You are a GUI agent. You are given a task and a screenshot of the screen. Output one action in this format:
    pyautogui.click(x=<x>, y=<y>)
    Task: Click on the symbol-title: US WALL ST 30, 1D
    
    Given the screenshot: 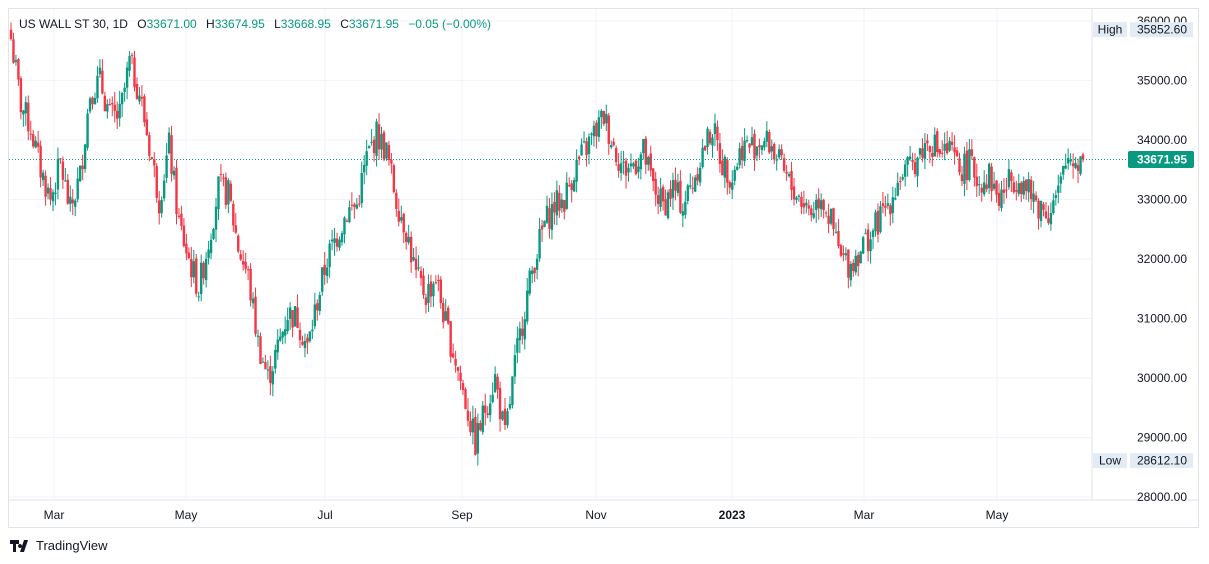 What is the action you would take?
    pyautogui.click(x=73, y=24)
    